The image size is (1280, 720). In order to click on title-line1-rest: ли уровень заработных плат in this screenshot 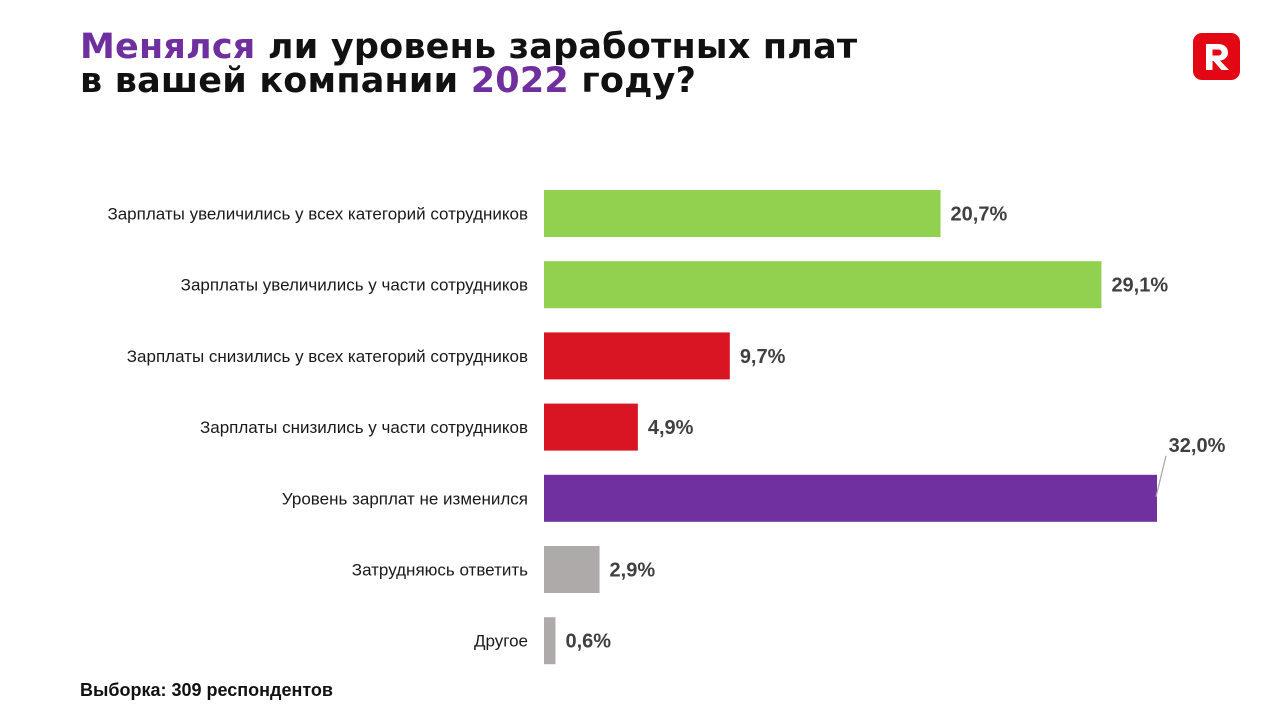, I will do `click(556, 47)`.